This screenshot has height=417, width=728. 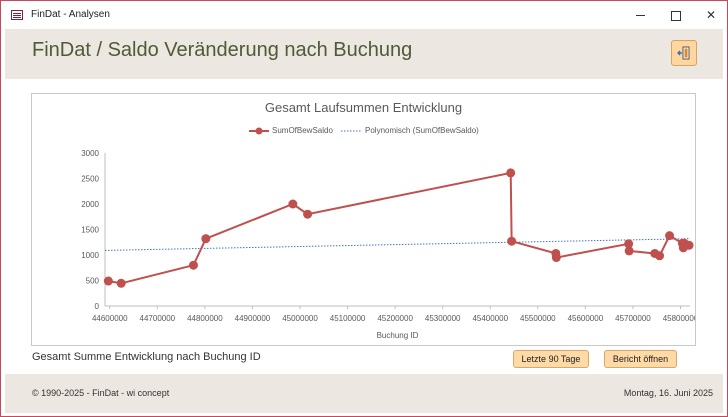 I want to click on x-tick-label: 45400000, so click(x=490, y=318).